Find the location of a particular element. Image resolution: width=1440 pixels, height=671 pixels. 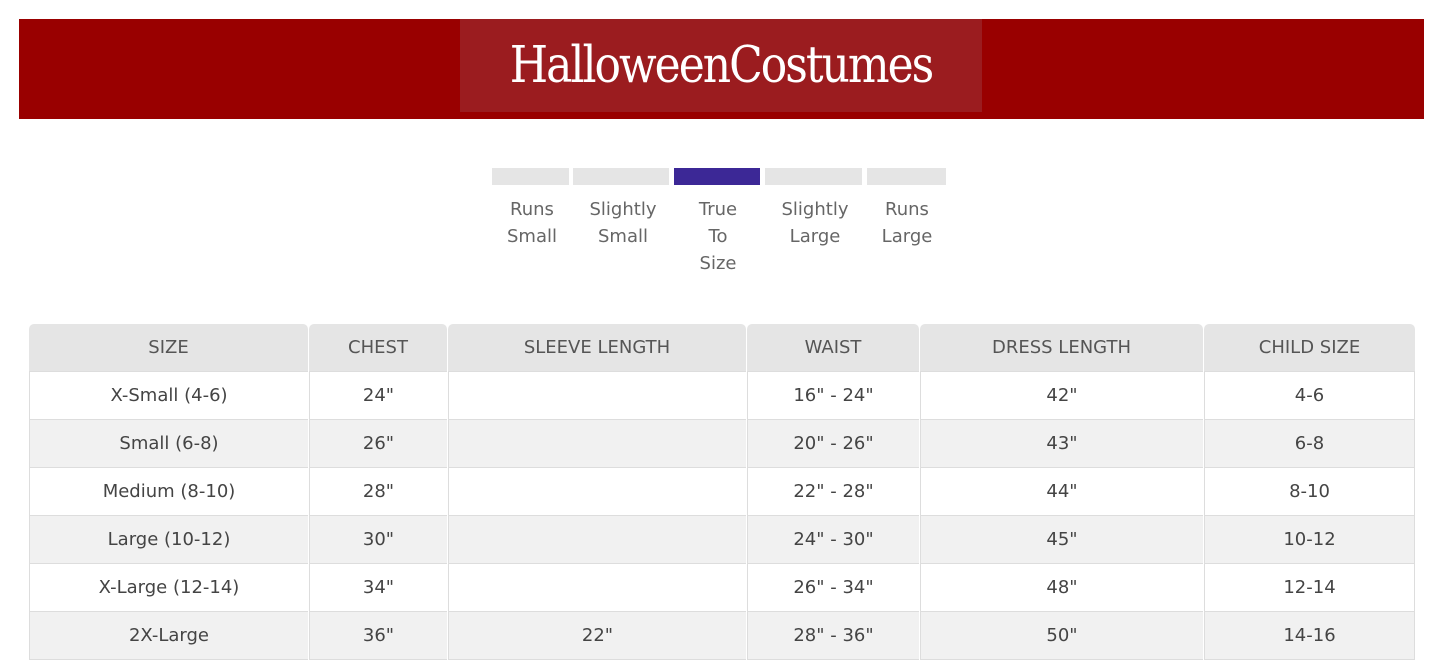

fit-label: Runs Large is located at coordinates (907, 223).